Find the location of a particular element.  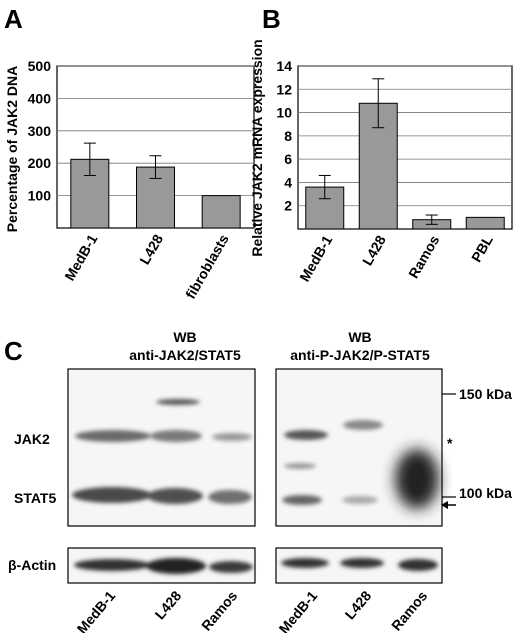

row-label-beta-actin: β-Actin is located at coordinates (32, 565).